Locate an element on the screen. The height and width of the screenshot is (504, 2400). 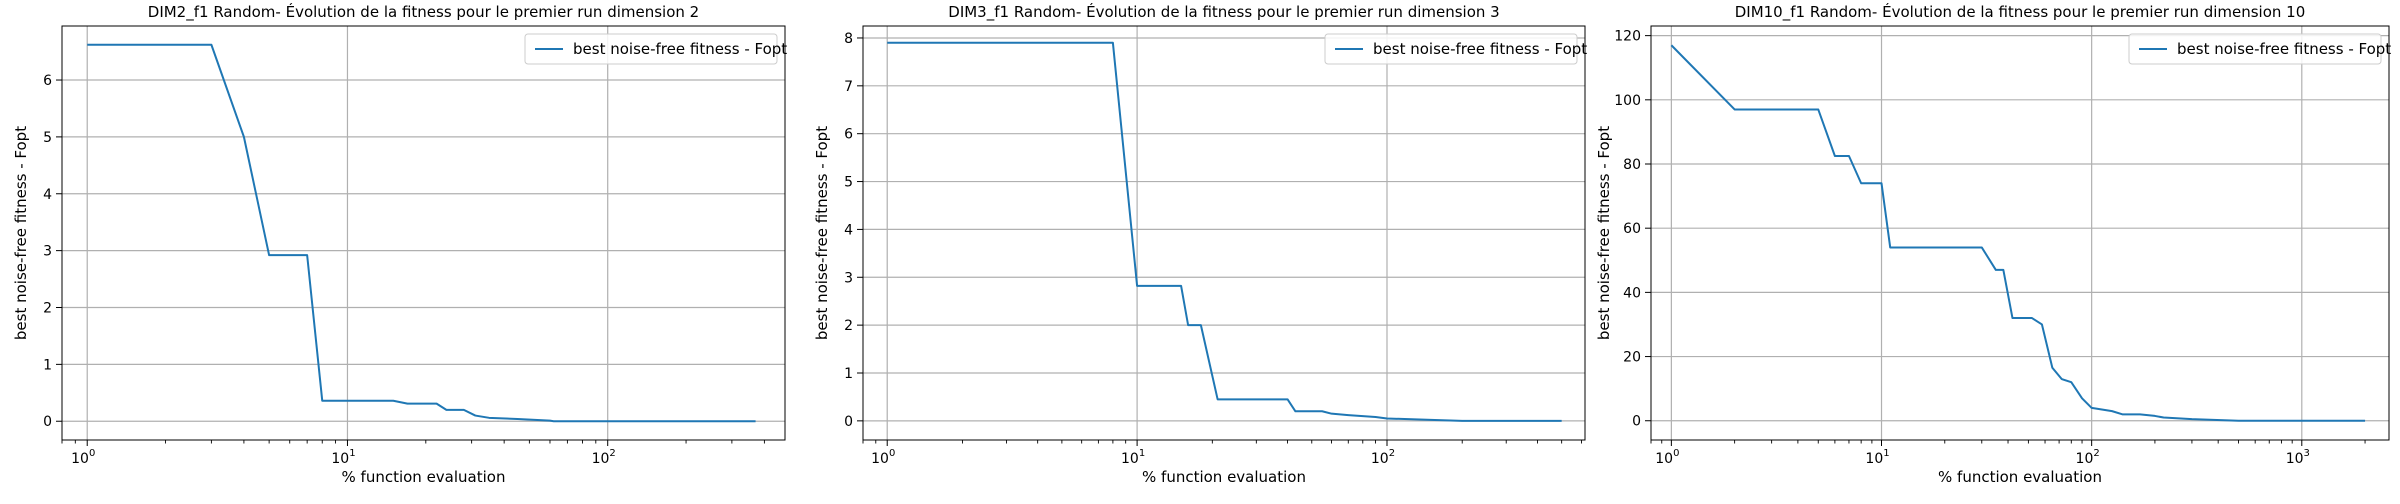
y-tick-label: 60 is located at coordinates (1632, 229).